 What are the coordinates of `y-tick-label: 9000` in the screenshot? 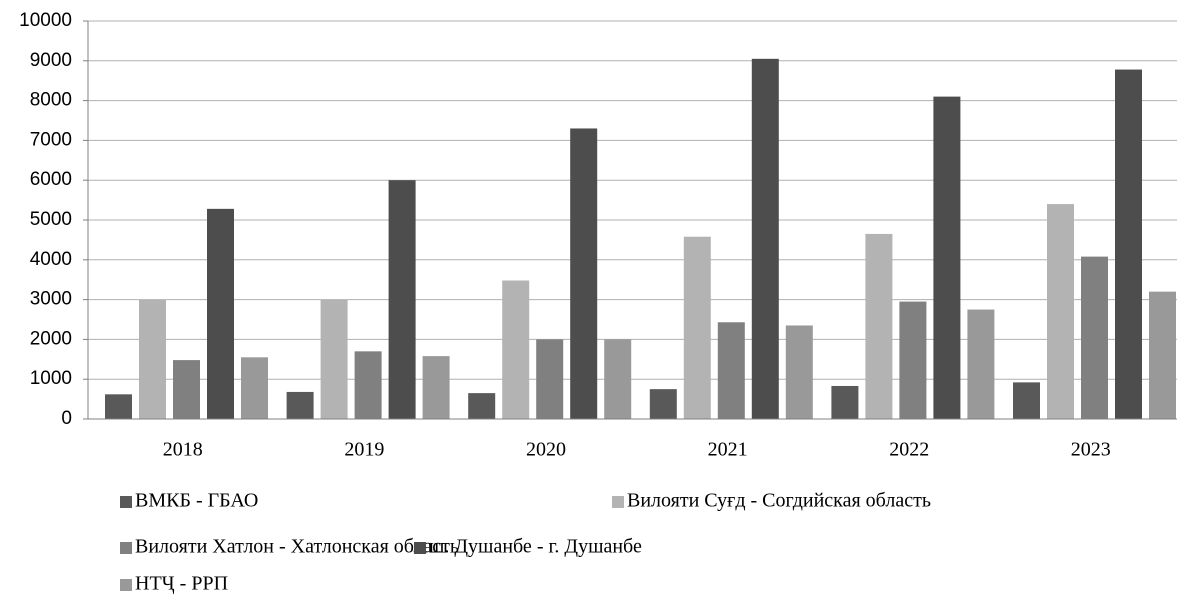 It's located at (51, 60).